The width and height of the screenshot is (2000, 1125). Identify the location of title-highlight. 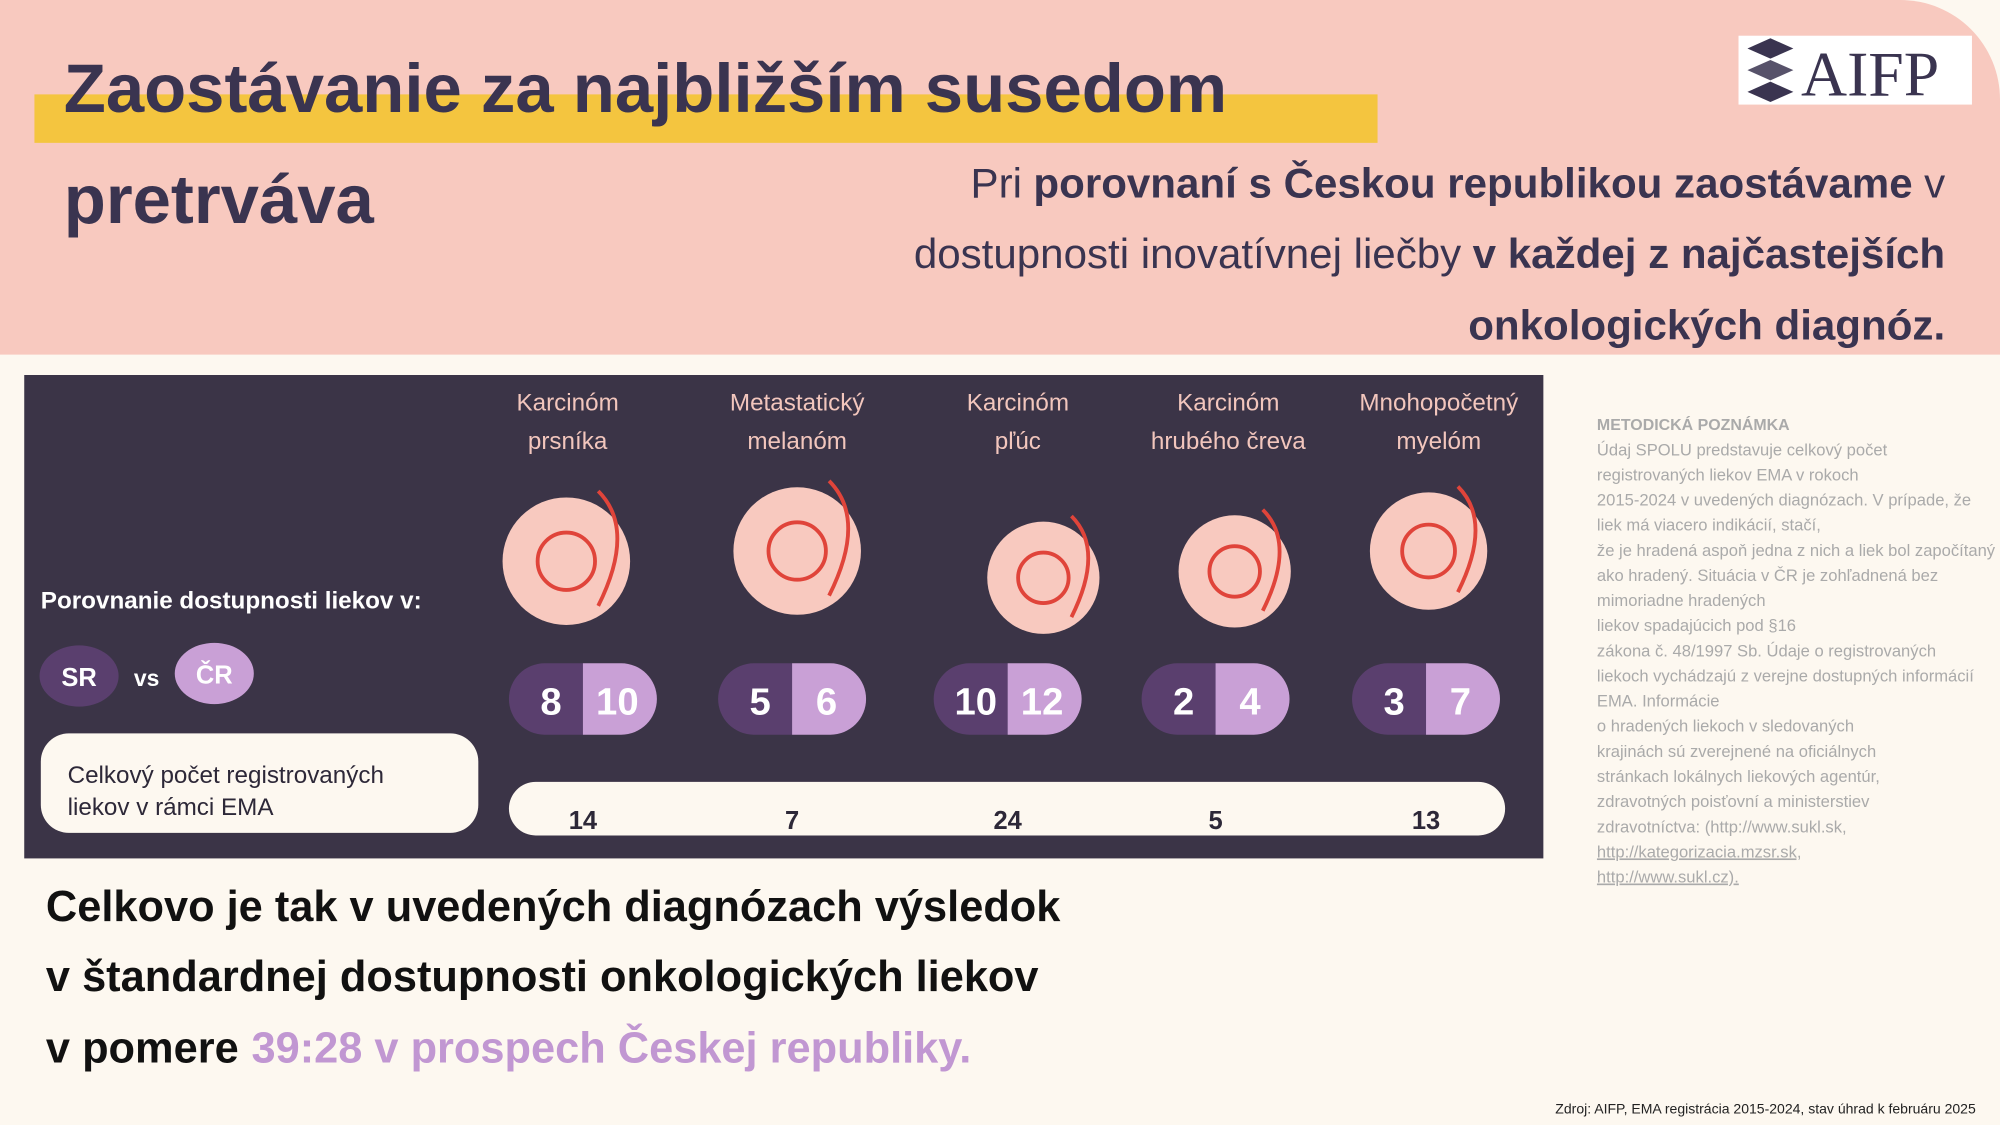
(706, 118).